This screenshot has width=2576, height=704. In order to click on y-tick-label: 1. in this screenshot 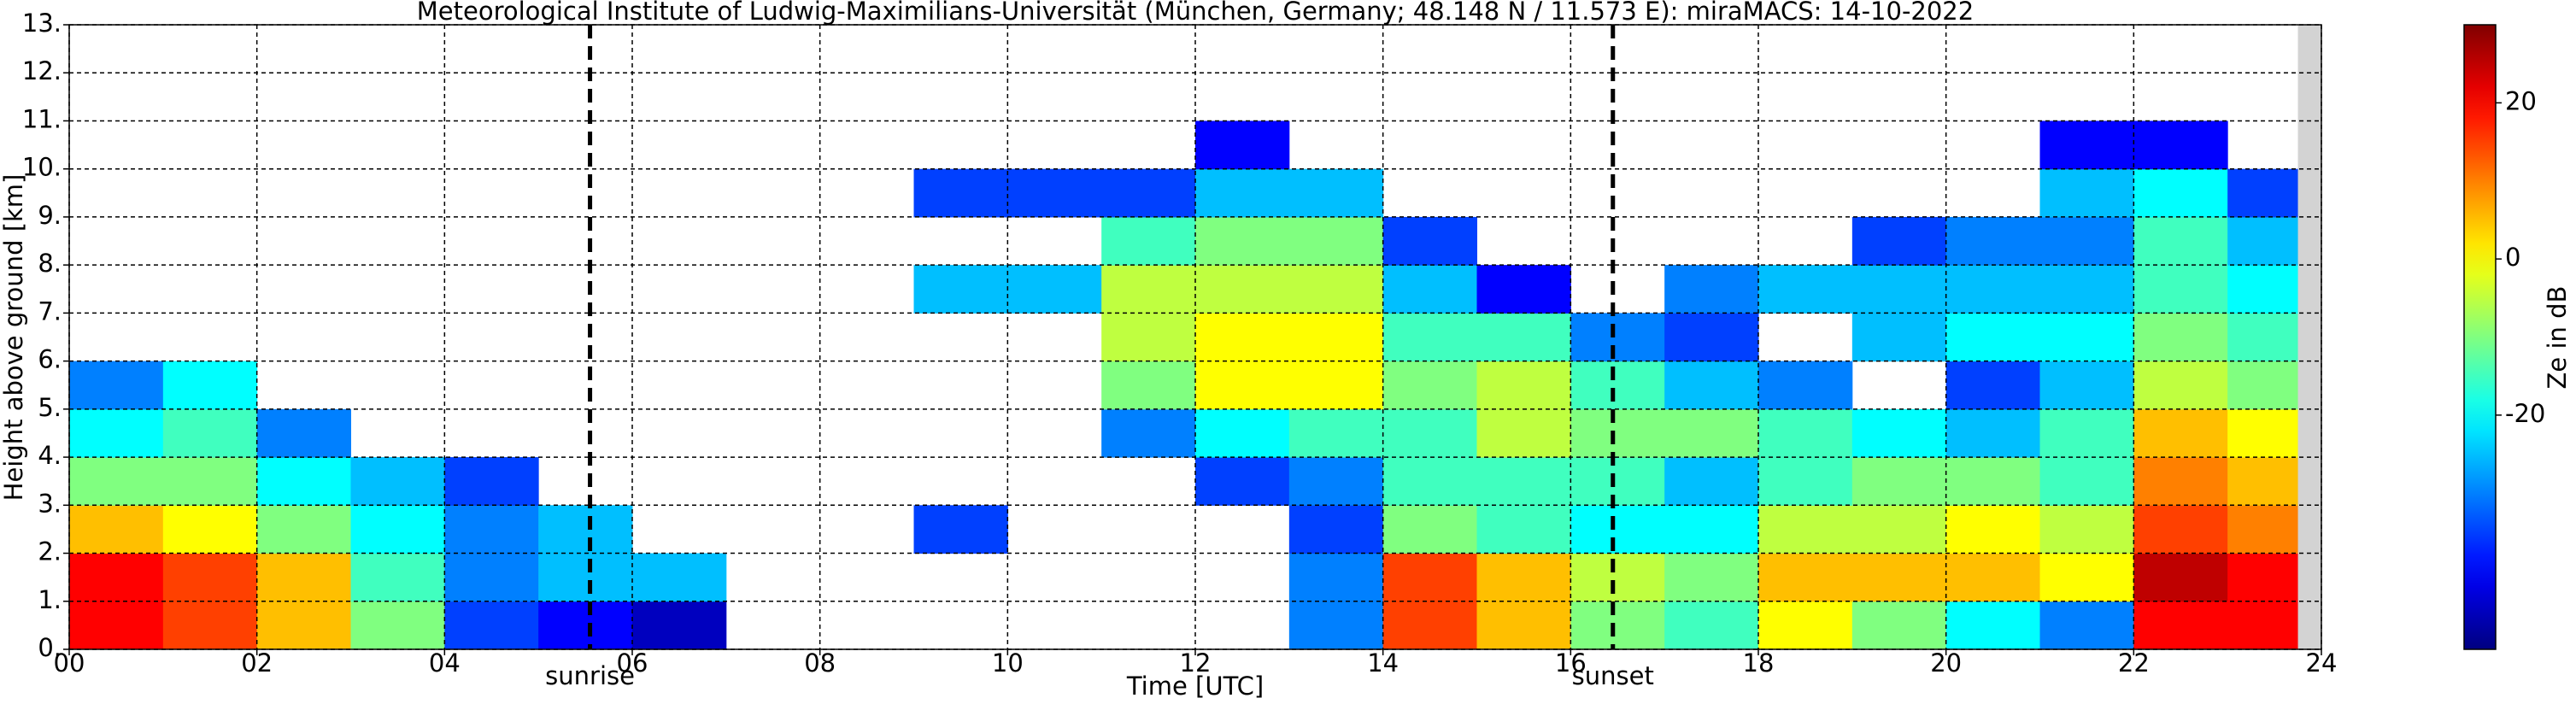, I will do `click(50, 599)`.